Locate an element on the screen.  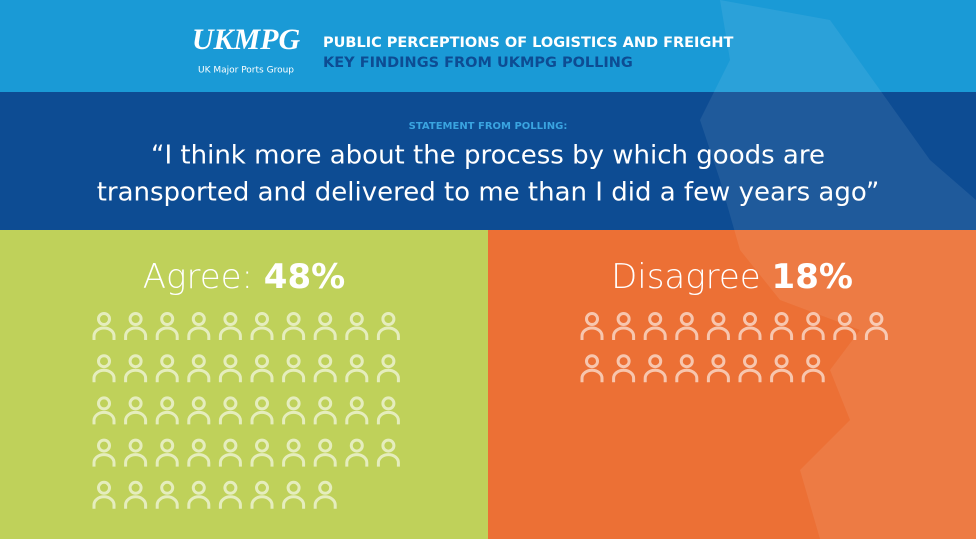
statement-label: STATEMENT FROM POLLING: is located at coordinates (488, 126).